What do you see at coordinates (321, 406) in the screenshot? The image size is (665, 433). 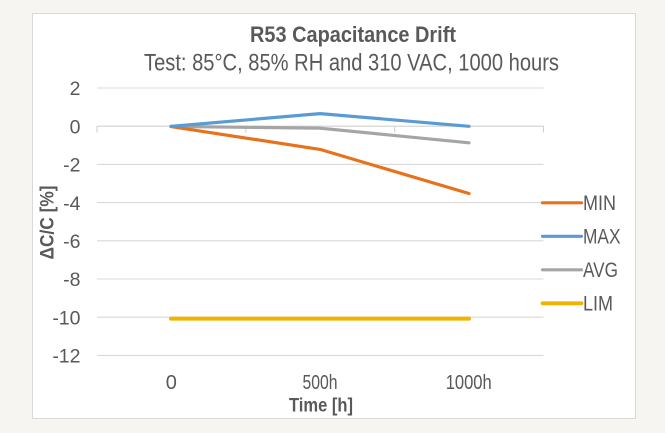 I see `svg-text: Time [h]` at bounding box center [321, 406].